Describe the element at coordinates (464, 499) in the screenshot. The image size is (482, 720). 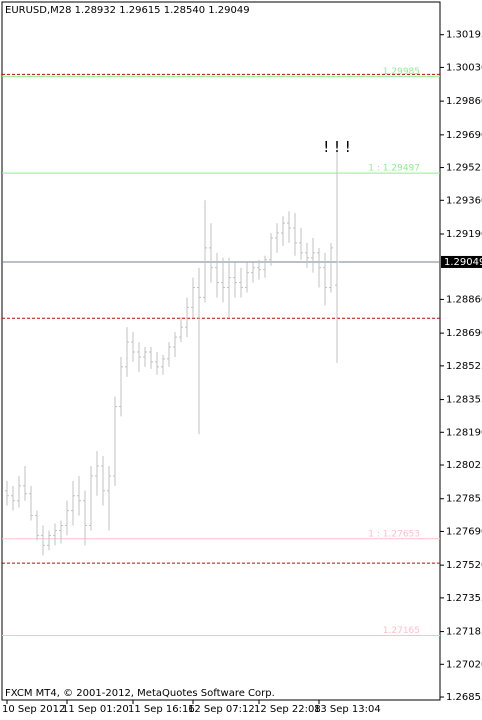
I see `y-tick-label: 1.27855` at that location.